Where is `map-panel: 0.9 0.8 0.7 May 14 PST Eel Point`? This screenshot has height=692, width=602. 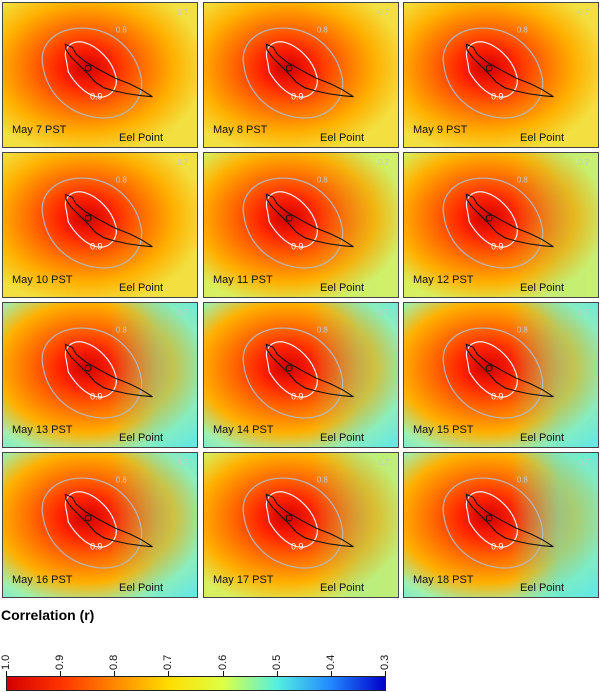 map-panel: 0.9 0.8 0.7 May 14 PST Eel Point is located at coordinates (301, 375).